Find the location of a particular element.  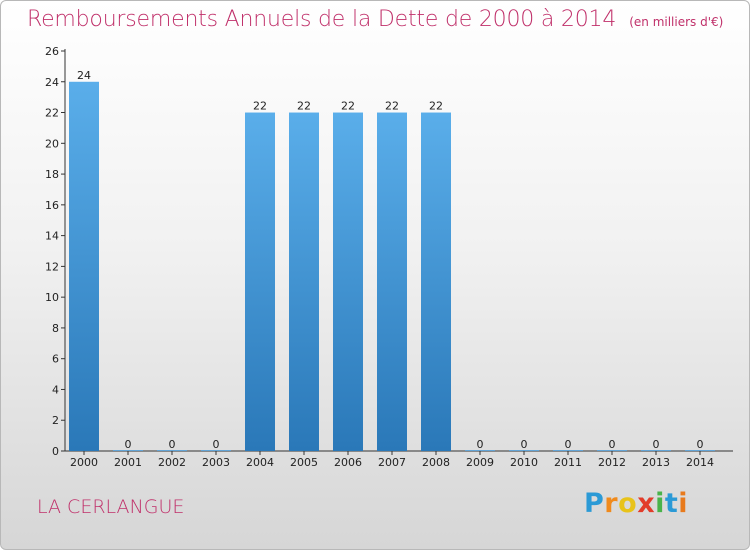

y-tick-label: 0 is located at coordinates (55, 451).